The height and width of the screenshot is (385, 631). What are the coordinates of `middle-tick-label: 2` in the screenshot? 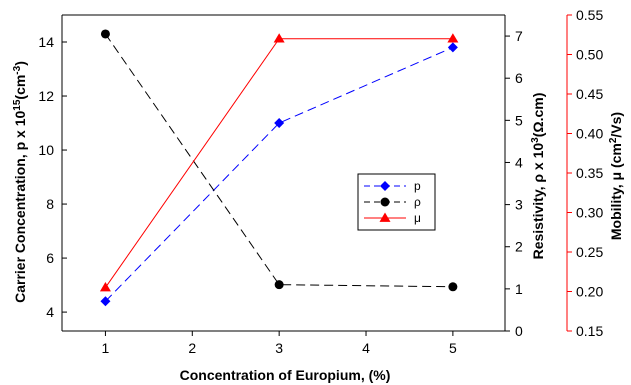 It's located at (519, 247).